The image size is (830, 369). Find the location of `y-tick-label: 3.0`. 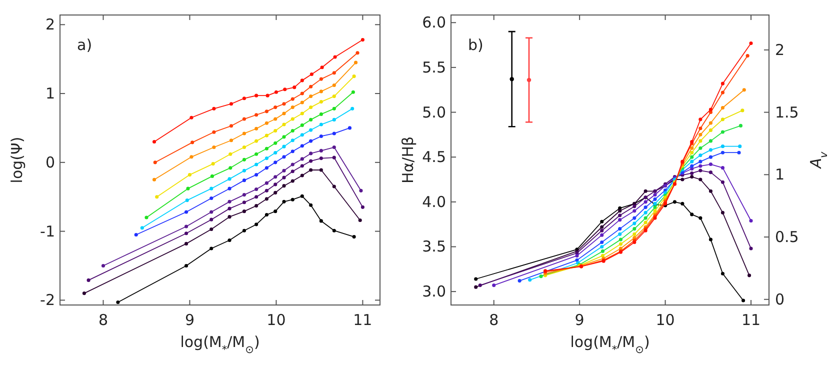

y-tick-label: 3.0 is located at coordinates (434, 291).